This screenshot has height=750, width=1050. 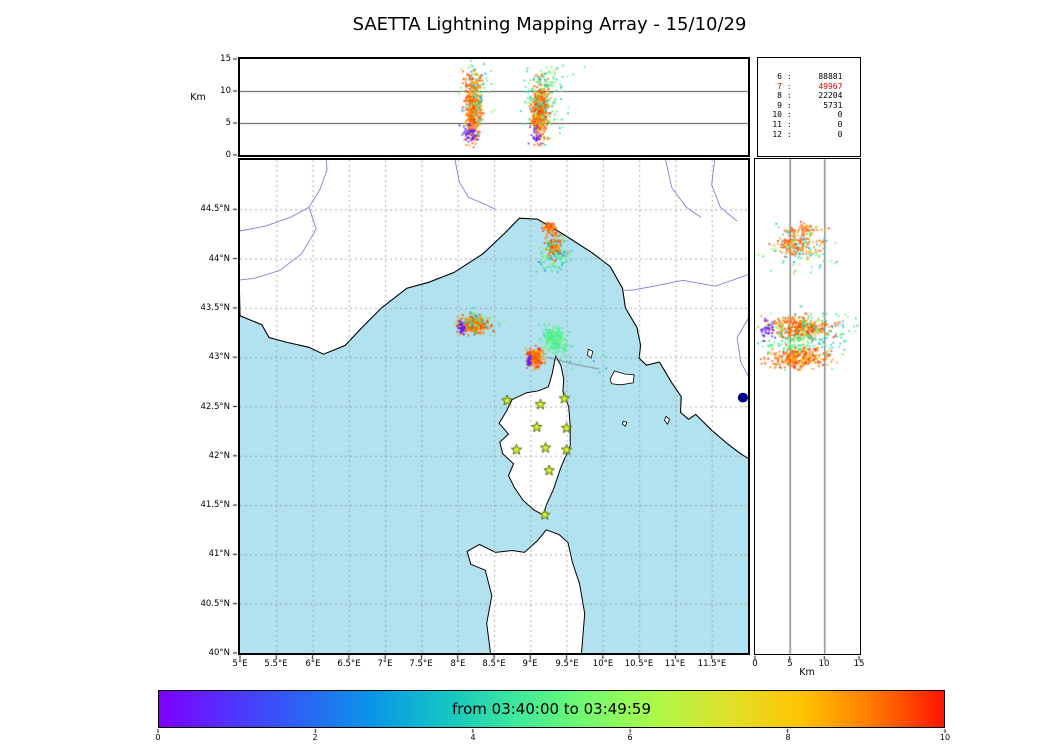 What do you see at coordinates (315, 737) in the screenshot?
I see `colorbar-tick-label: 2` at bounding box center [315, 737].